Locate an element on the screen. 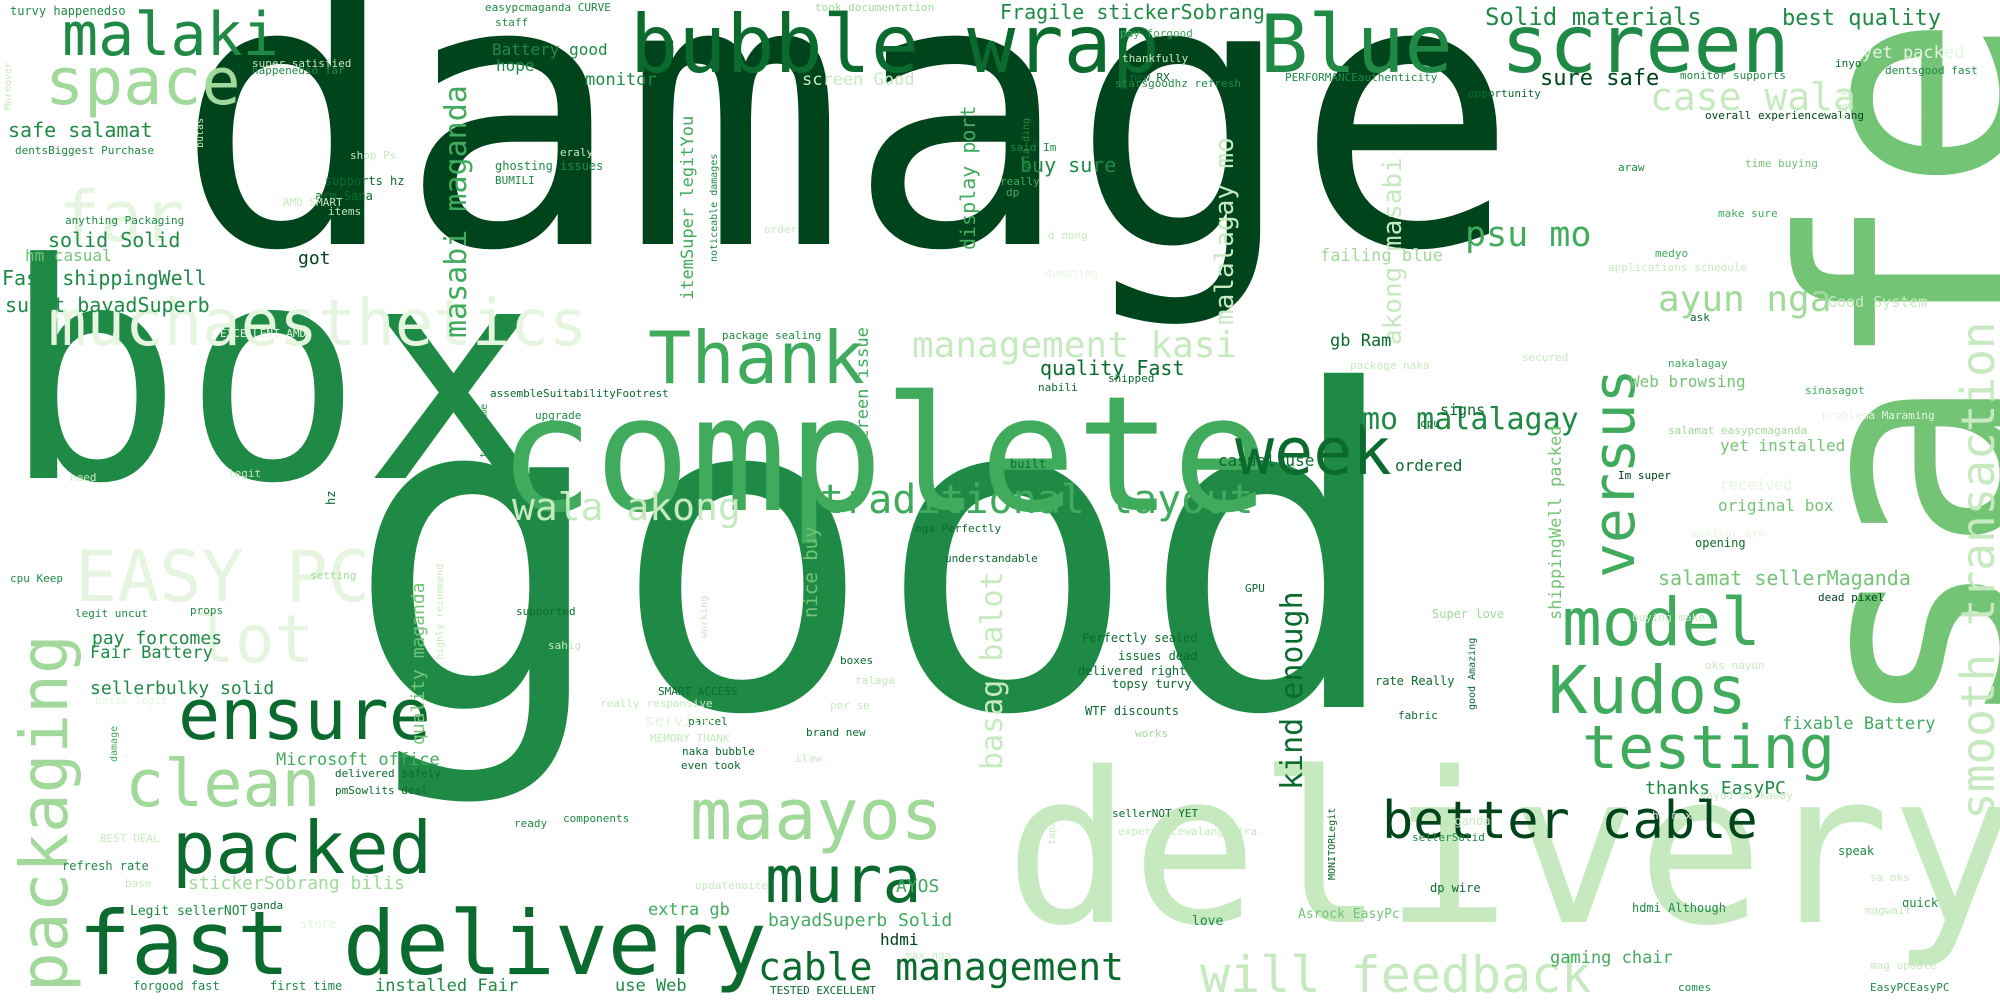  word-wtf-discounts: WTF discounts is located at coordinates (1132, 711).